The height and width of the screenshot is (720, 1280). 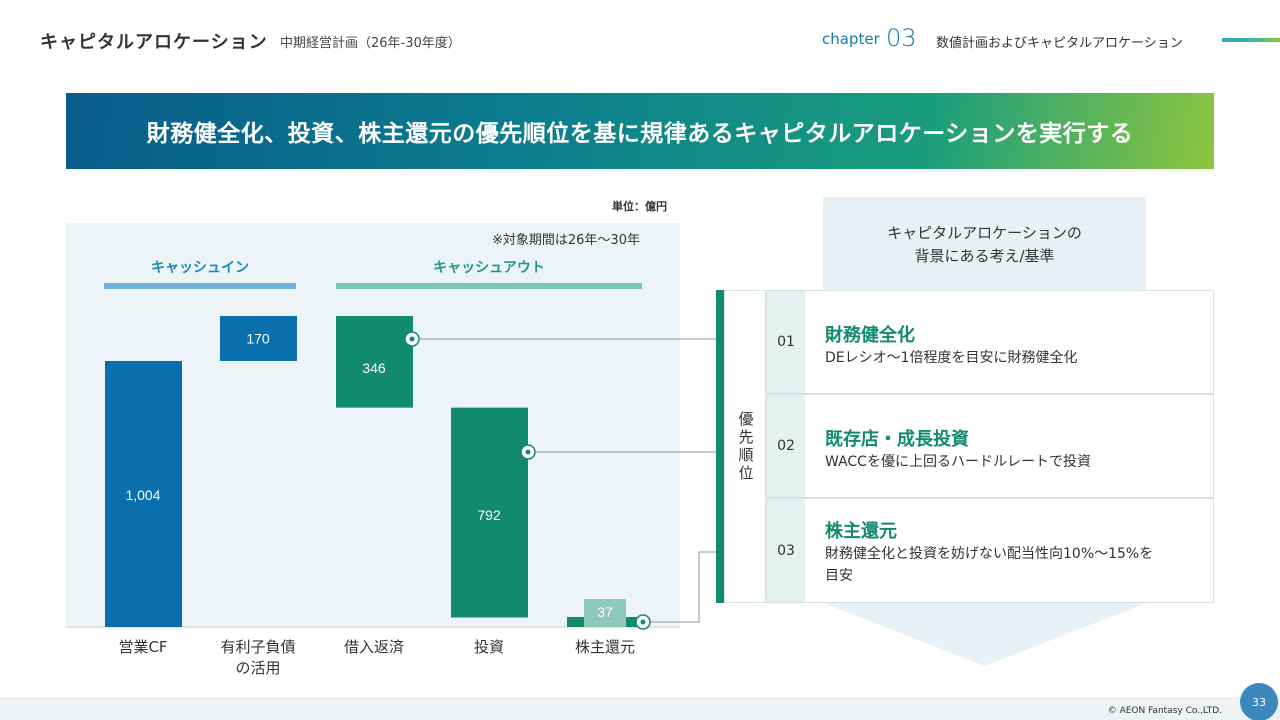 I want to click on priority-row-3: 03 株主還元 財務健全化と投資を妨げない配当性向10%〜15%を目安, so click(x=990, y=550).